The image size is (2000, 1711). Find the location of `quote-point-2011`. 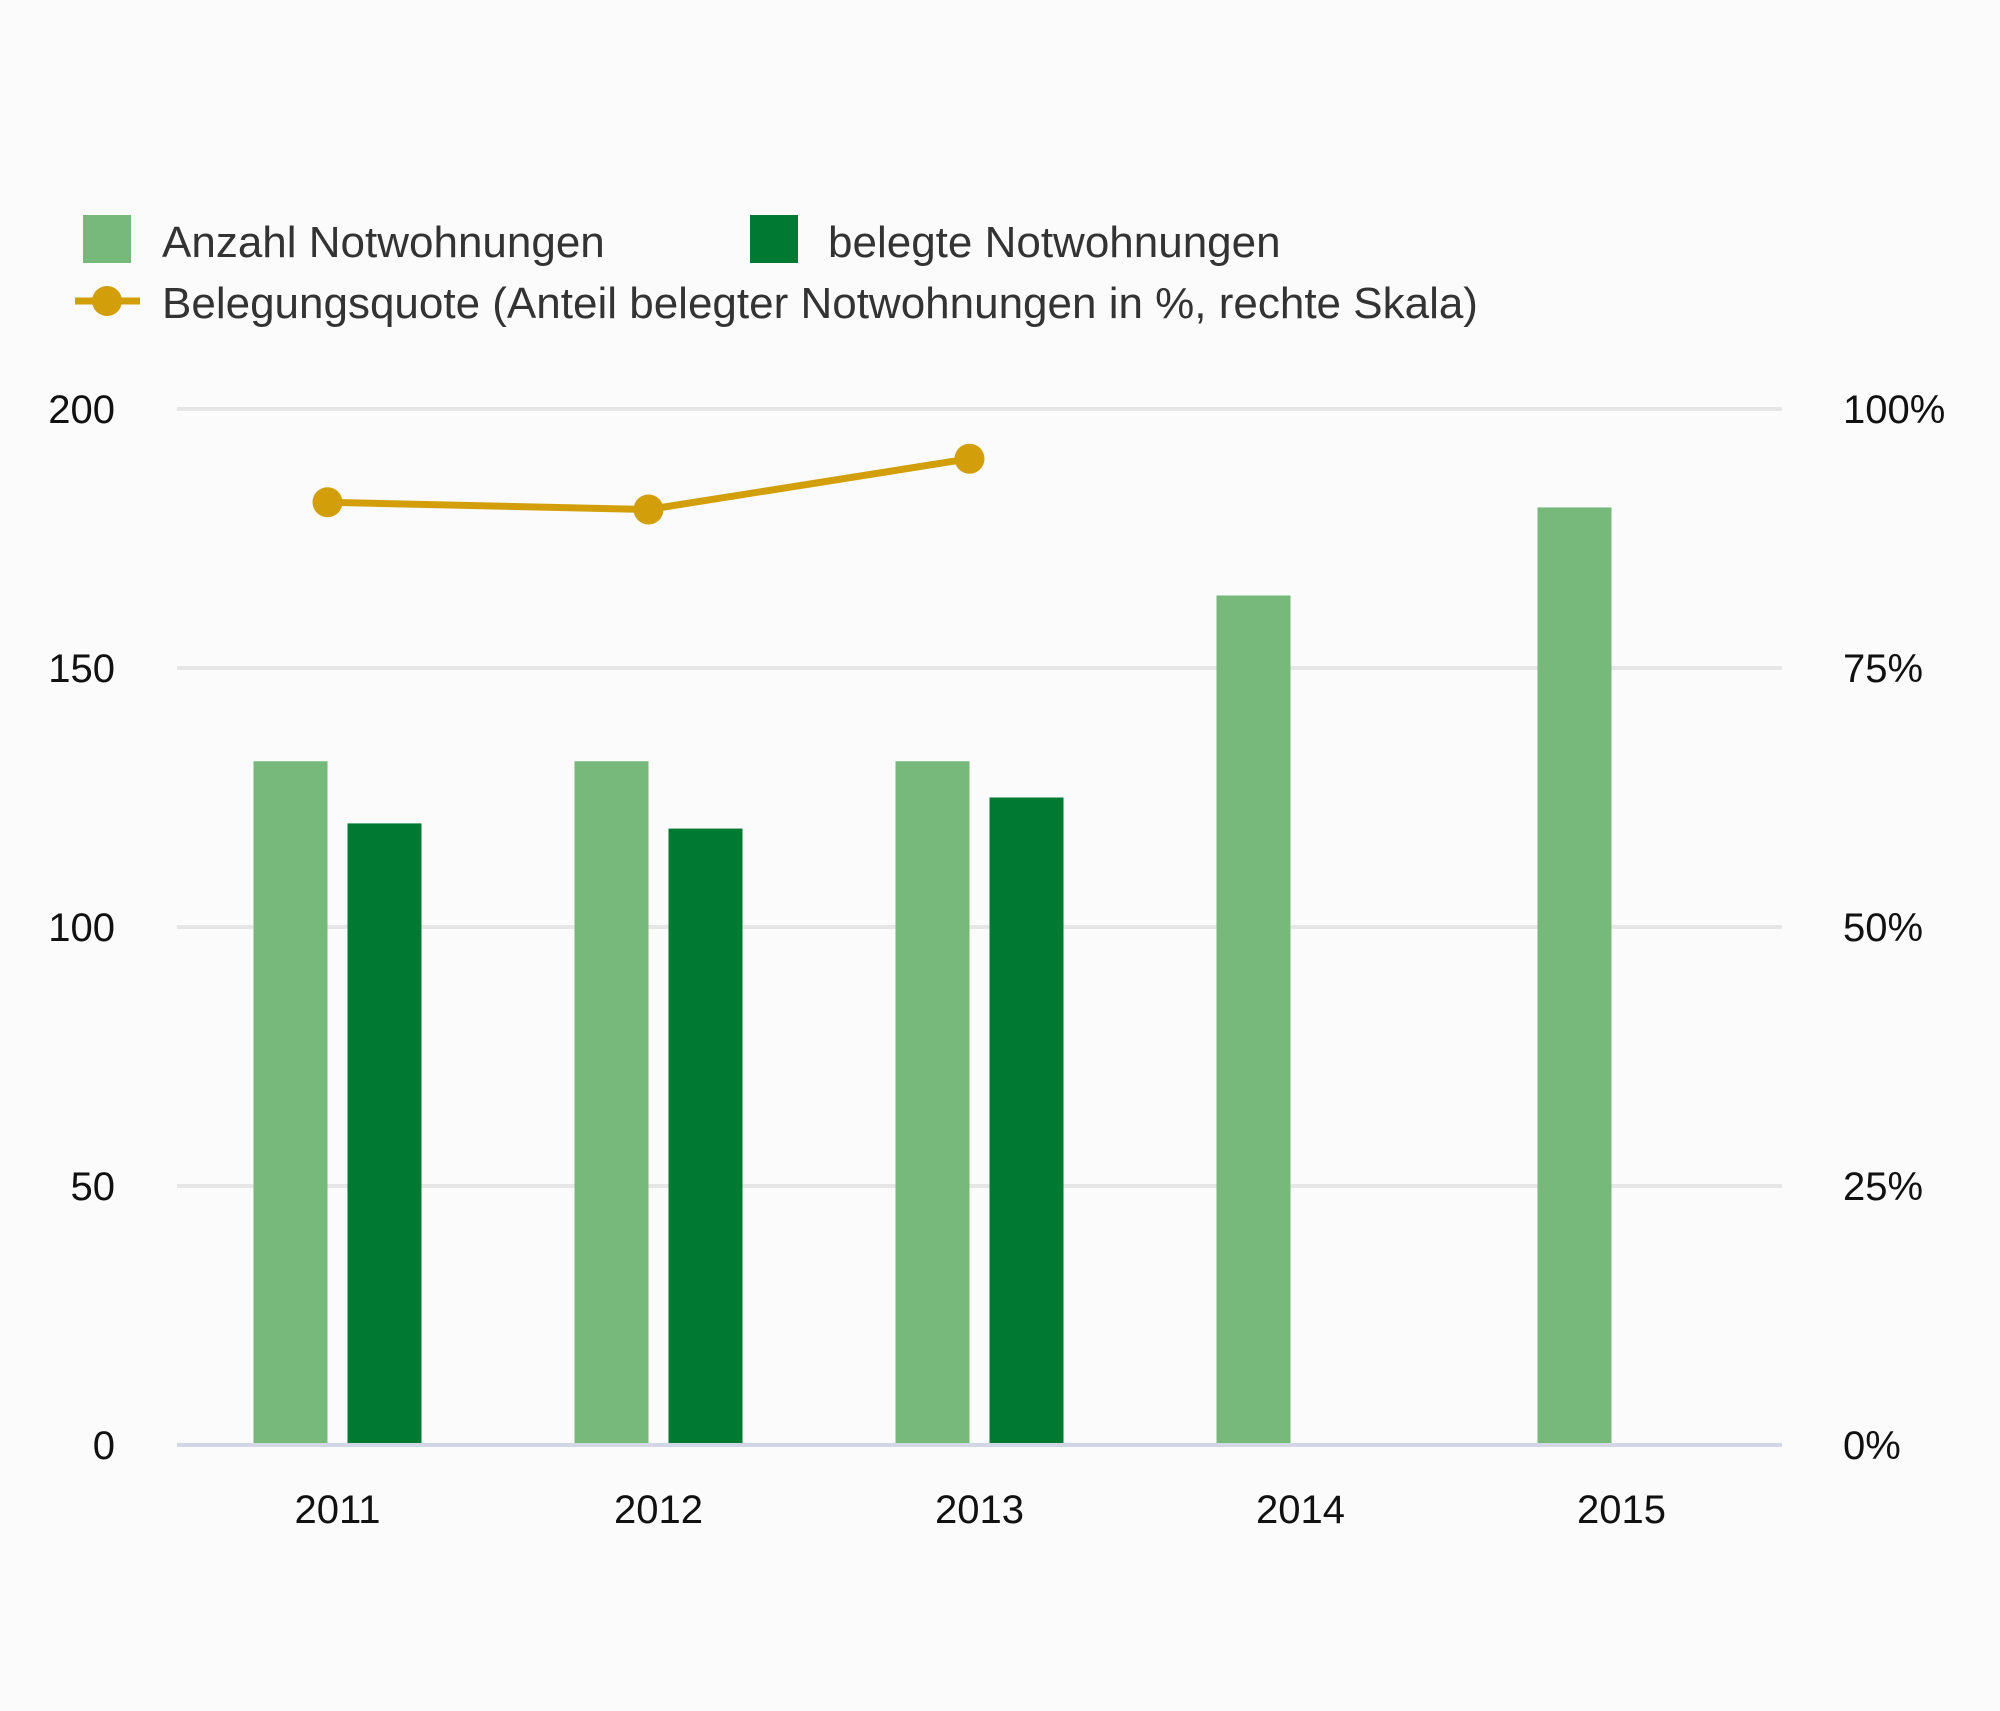

quote-point-2011 is located at coordinates (327, 502).